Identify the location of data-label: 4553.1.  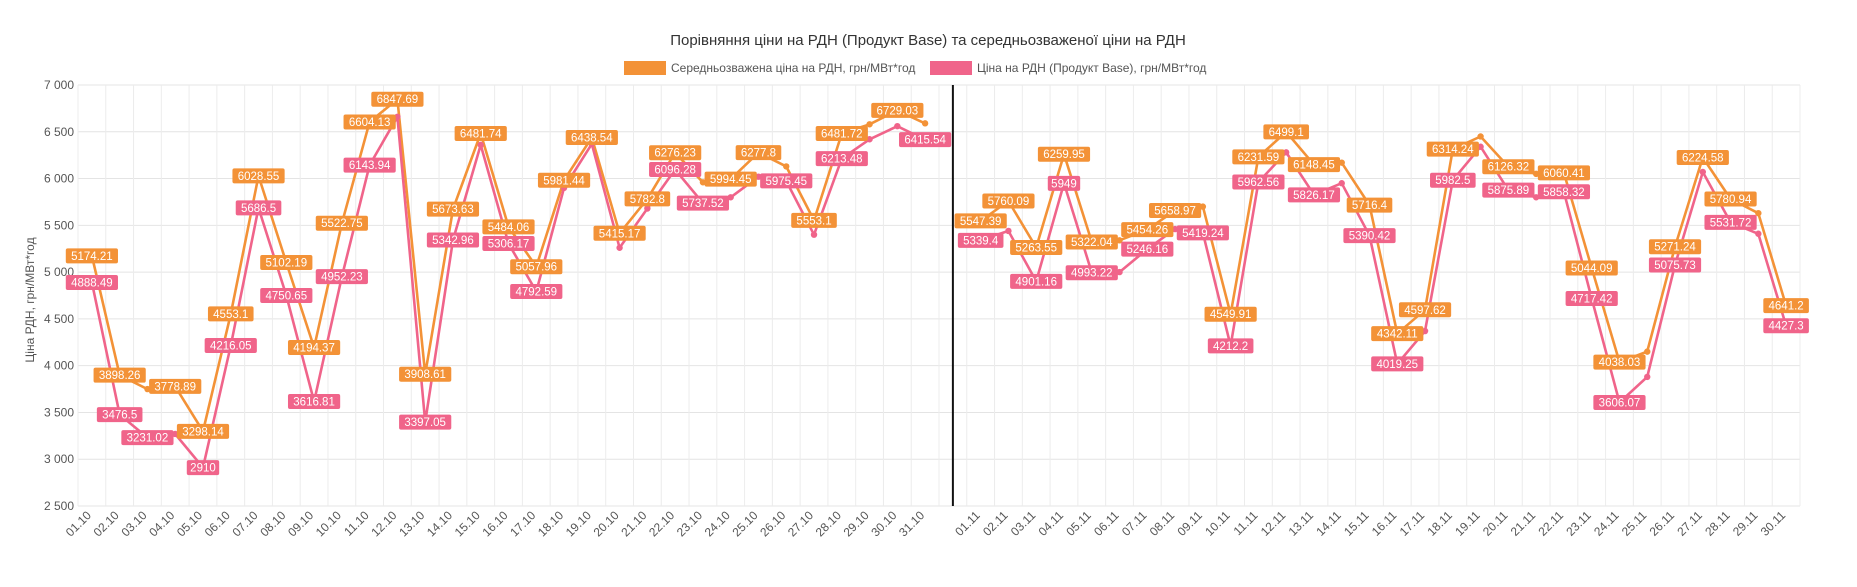
(230, 315).